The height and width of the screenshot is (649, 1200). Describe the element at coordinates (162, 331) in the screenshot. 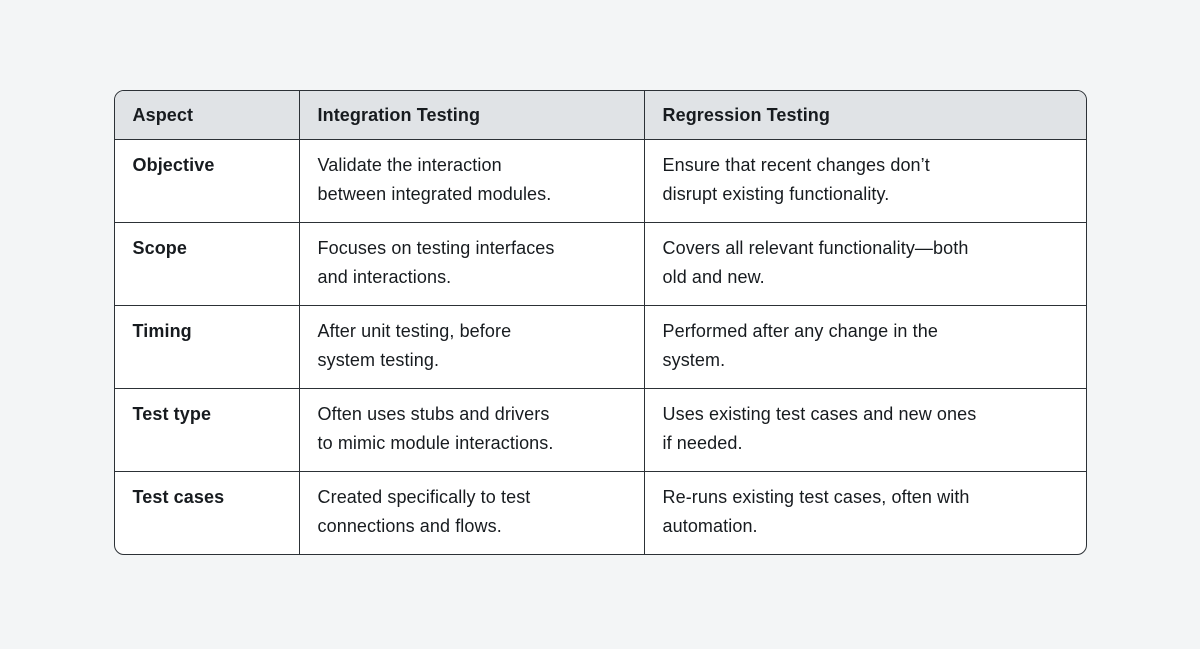

I see `aspect-label: Timing` at that location.